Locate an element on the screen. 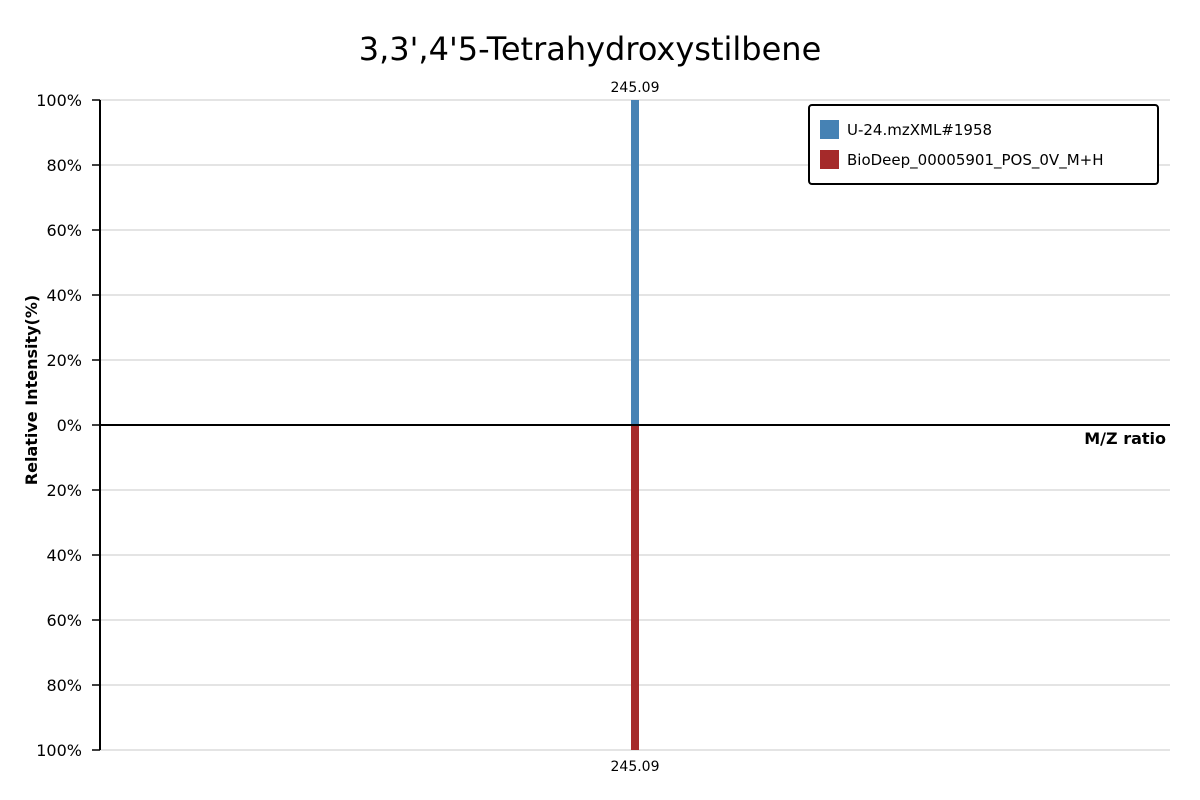 The width and height of the screenshot is (1200, 800). y-axis-ticks: 100% 80% 60% 40% 20% 0% 20% 40% 60% 80% 100% is located at coordinates (68, 425).